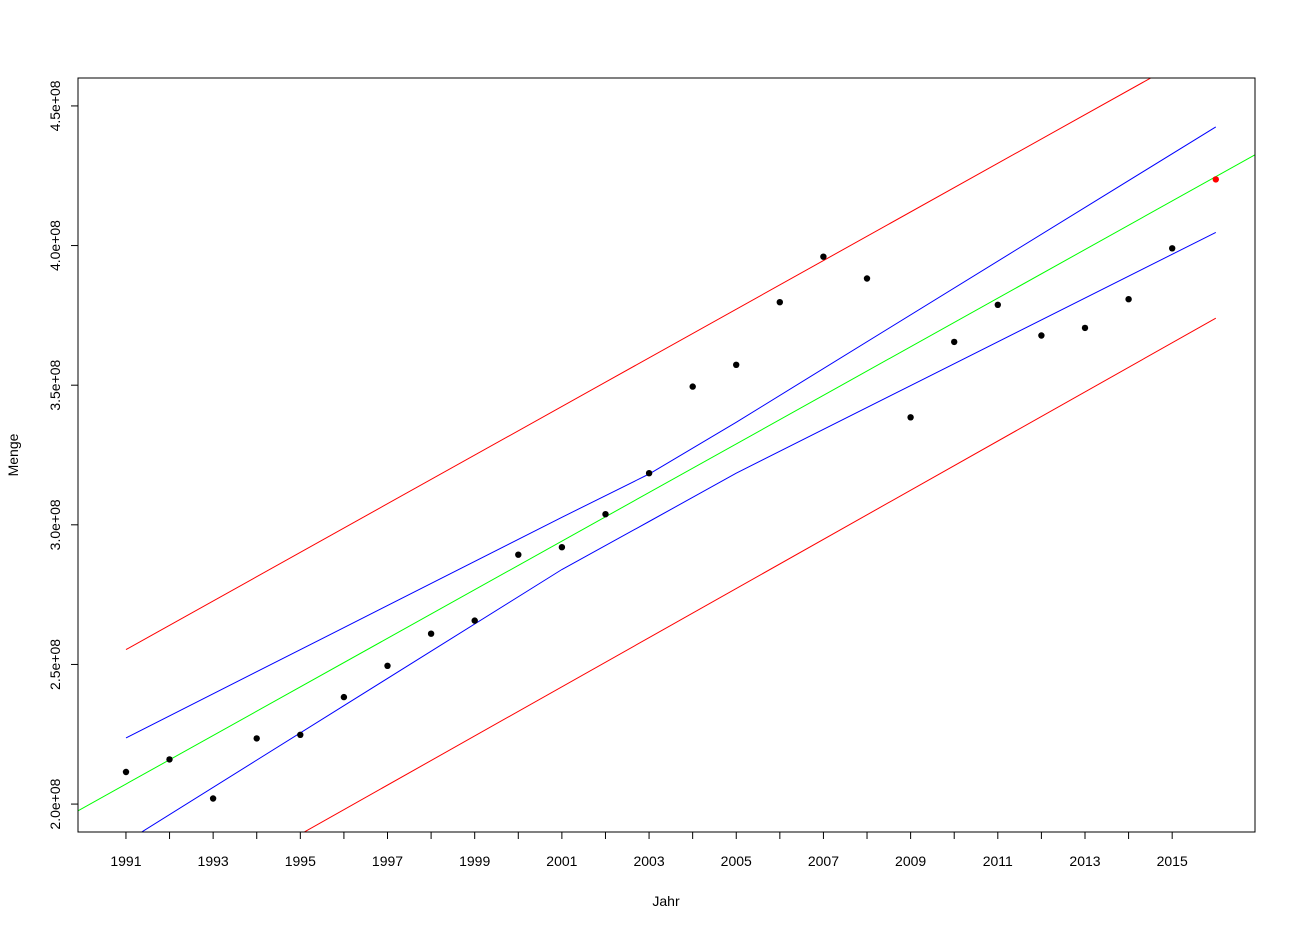  I want to click on x-tick-label: 2011, so click(998, 861).